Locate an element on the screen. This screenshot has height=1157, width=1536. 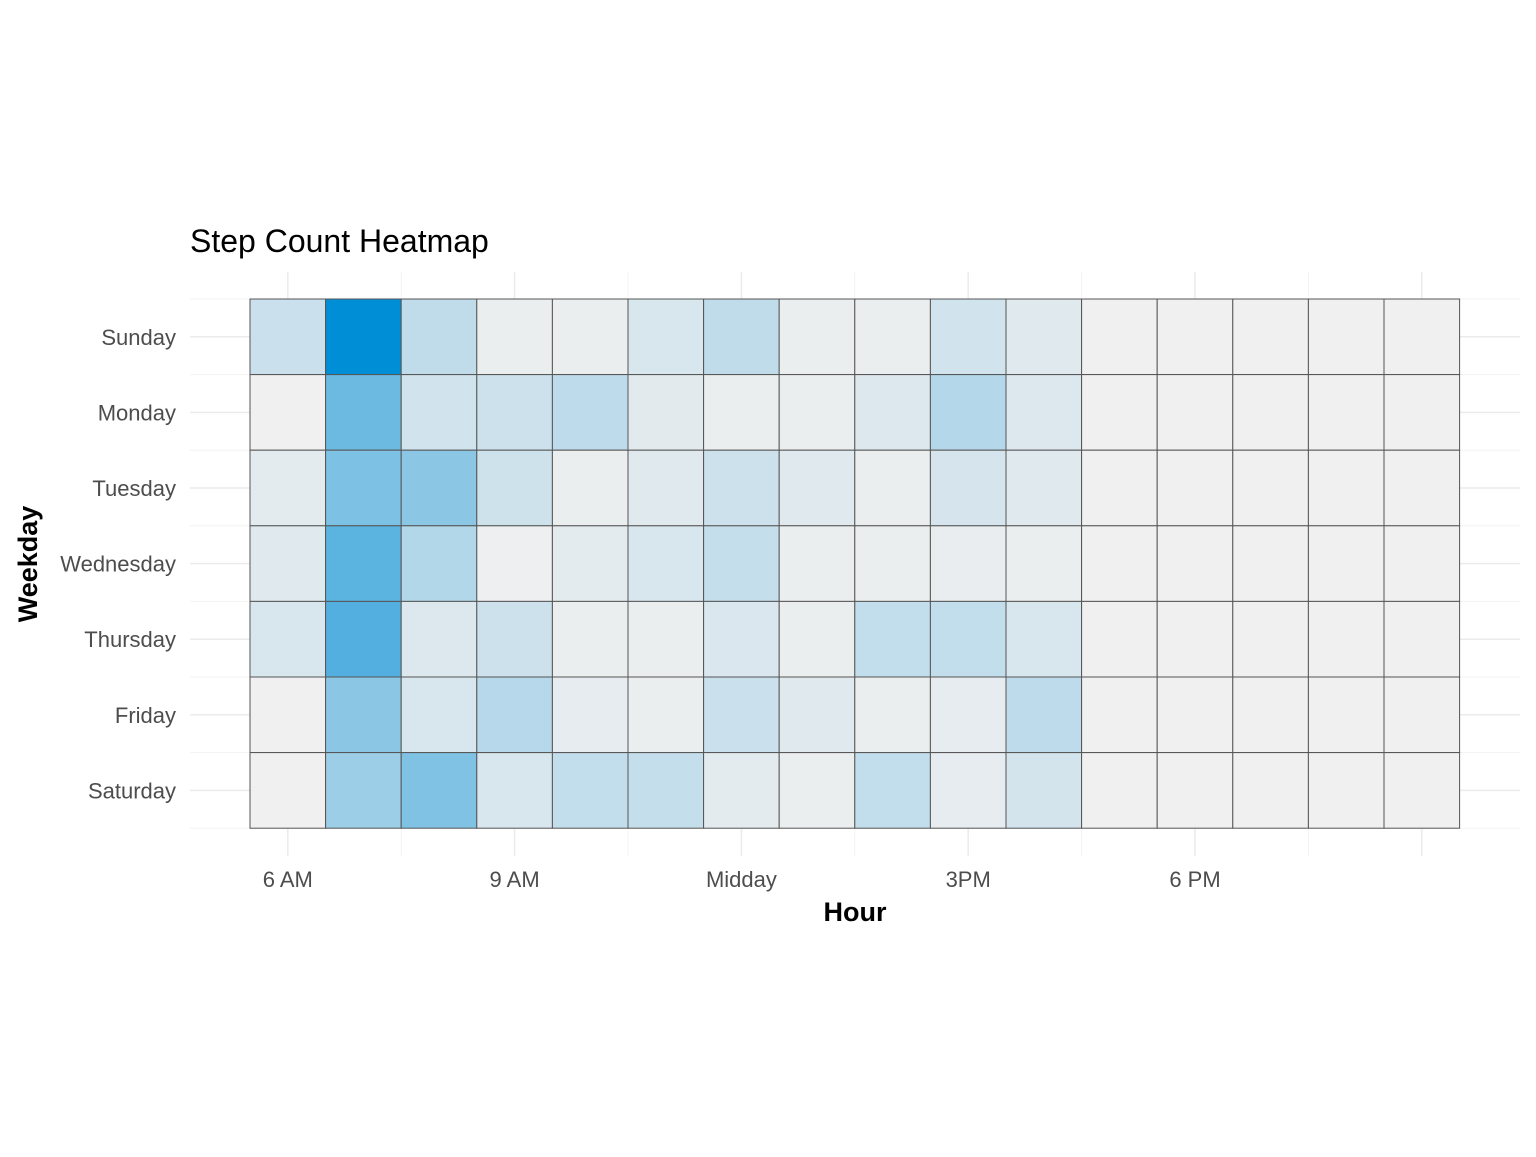
x-tick-label: 6 AM is located at coordinates (288, 879).